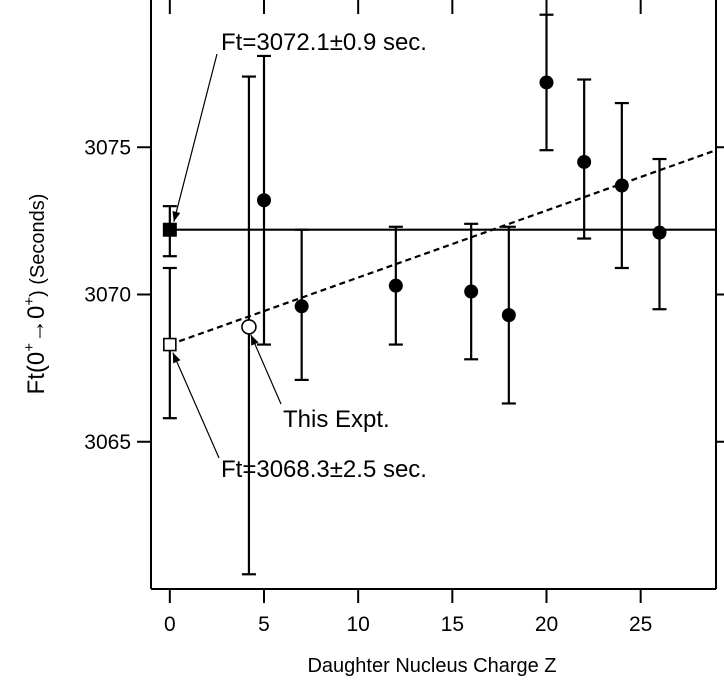  Describe the element at coordinates (29, 347) in the screenshot. I see `y-axis-label-sup1: +` at that location.